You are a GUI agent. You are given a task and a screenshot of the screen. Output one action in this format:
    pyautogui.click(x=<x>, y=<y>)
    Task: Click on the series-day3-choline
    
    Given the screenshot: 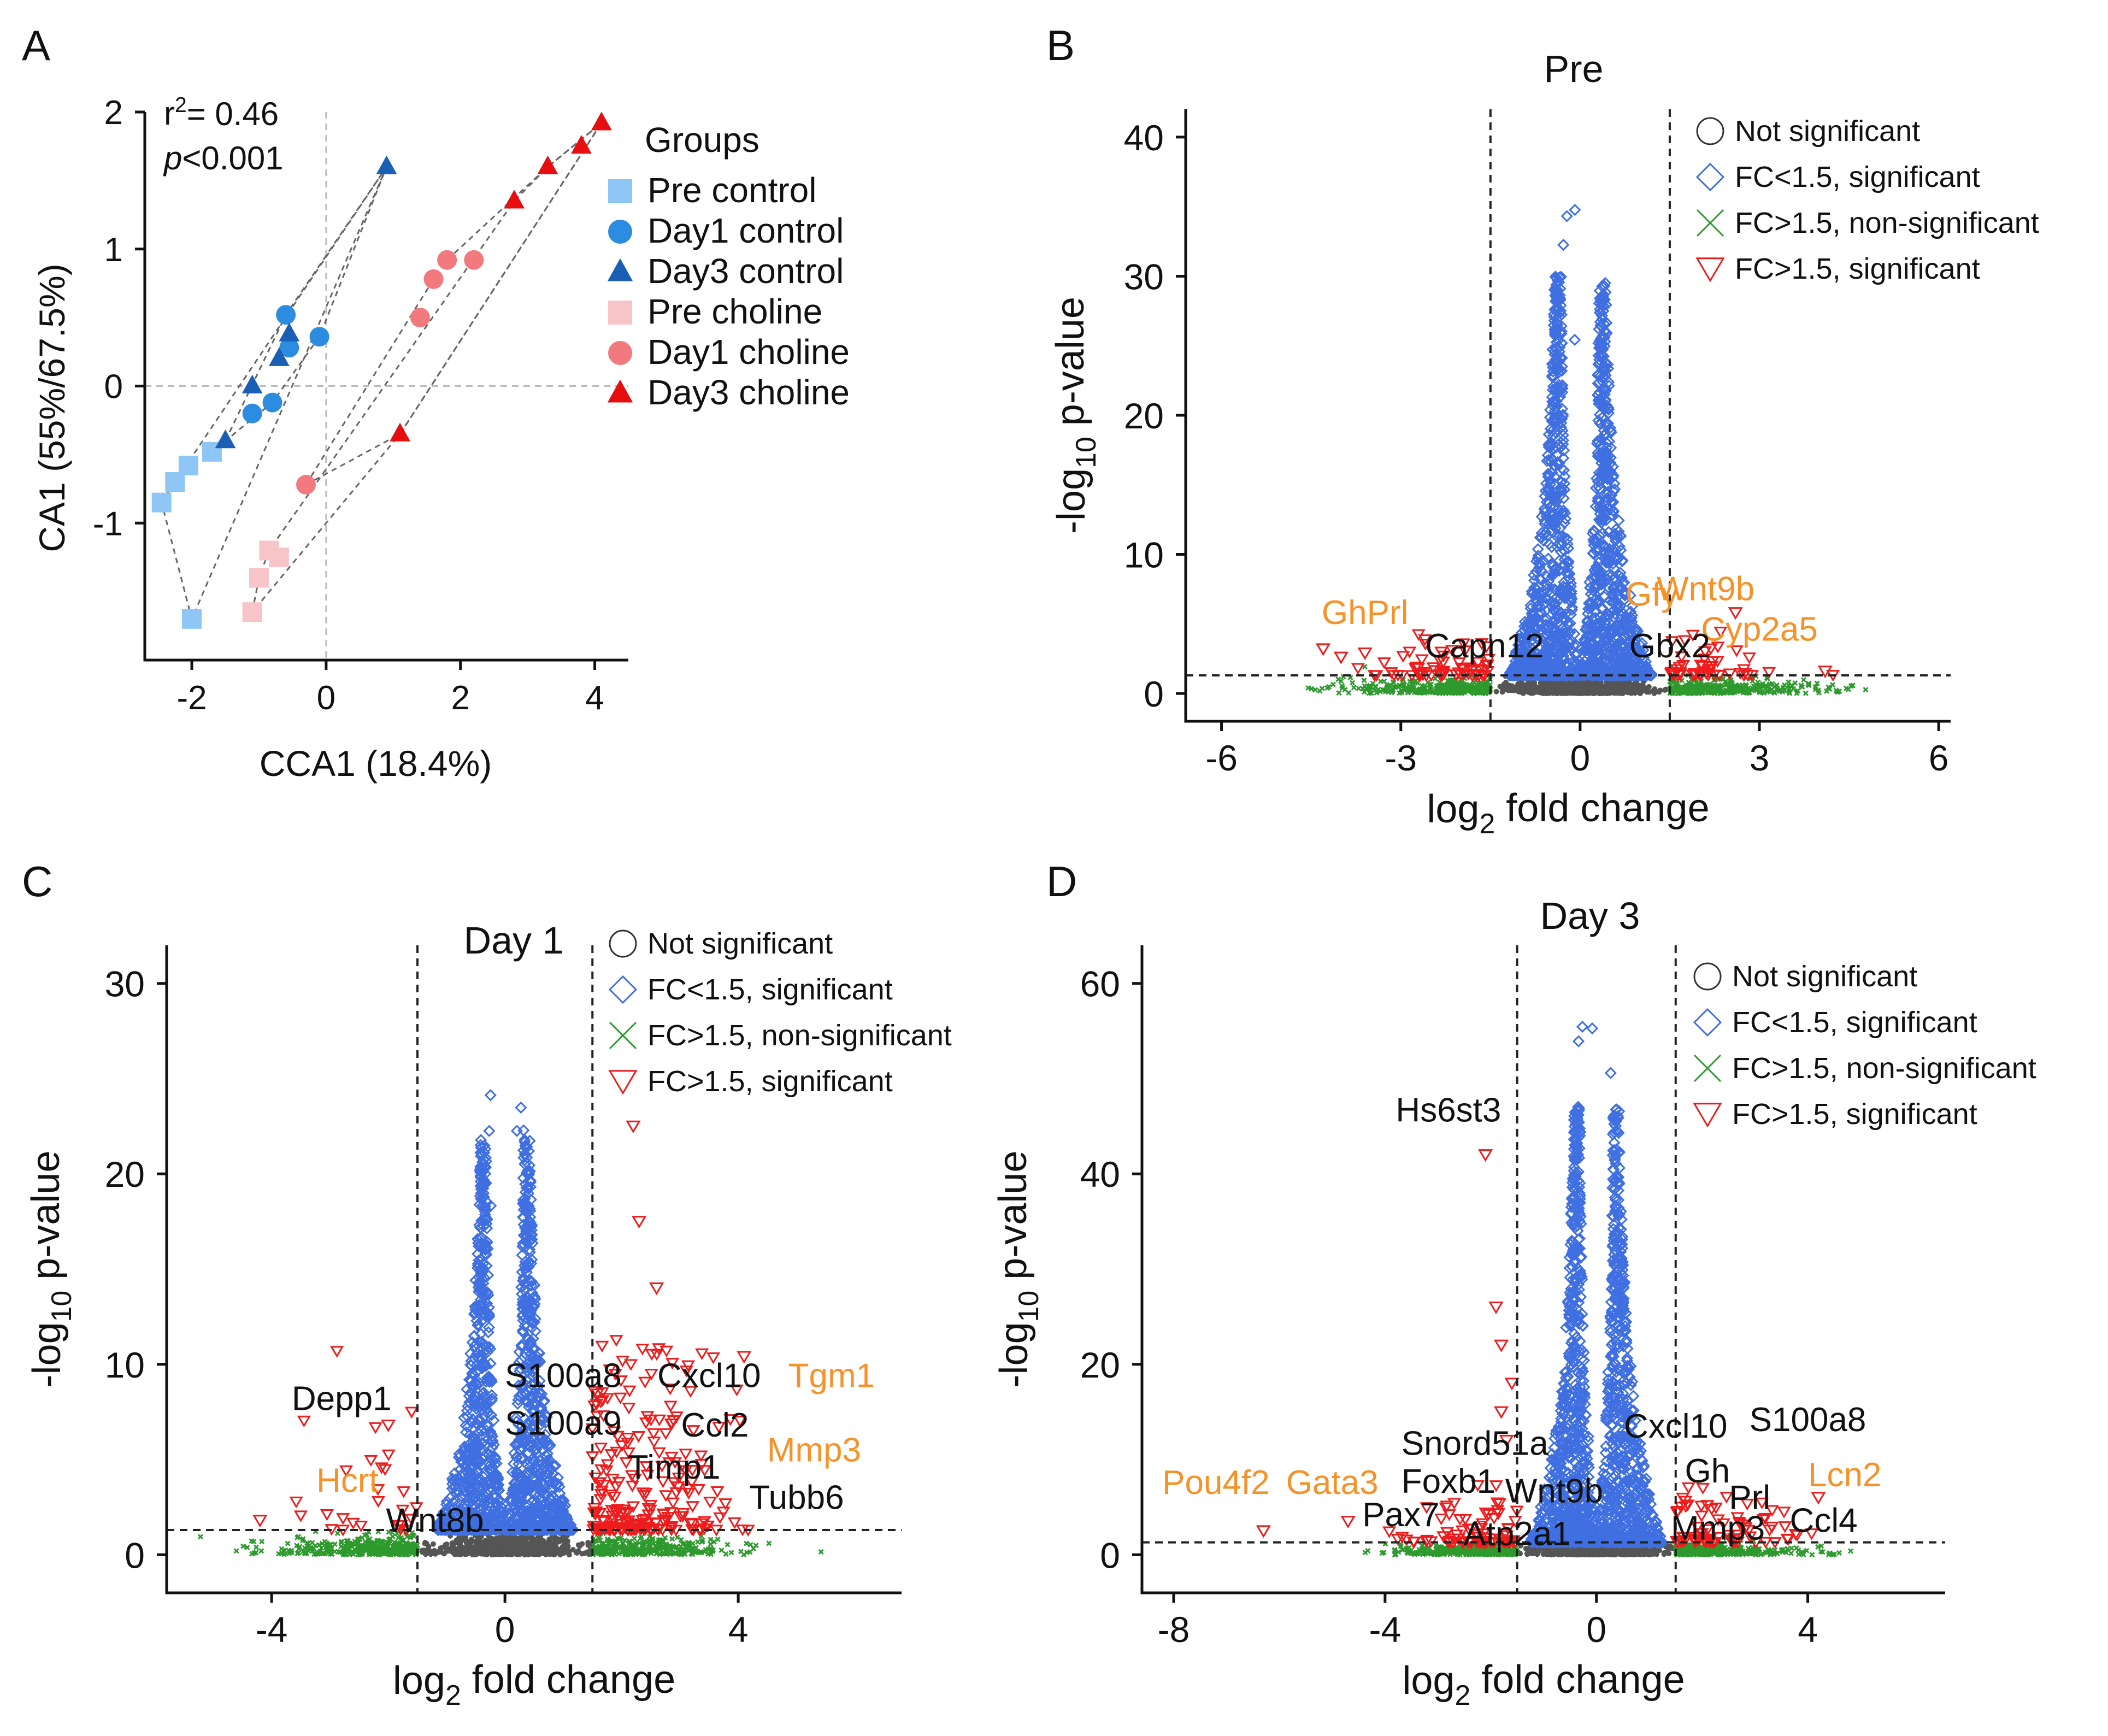 What is the action you would take?
    pyautogui.click(x=501, y=276)
    